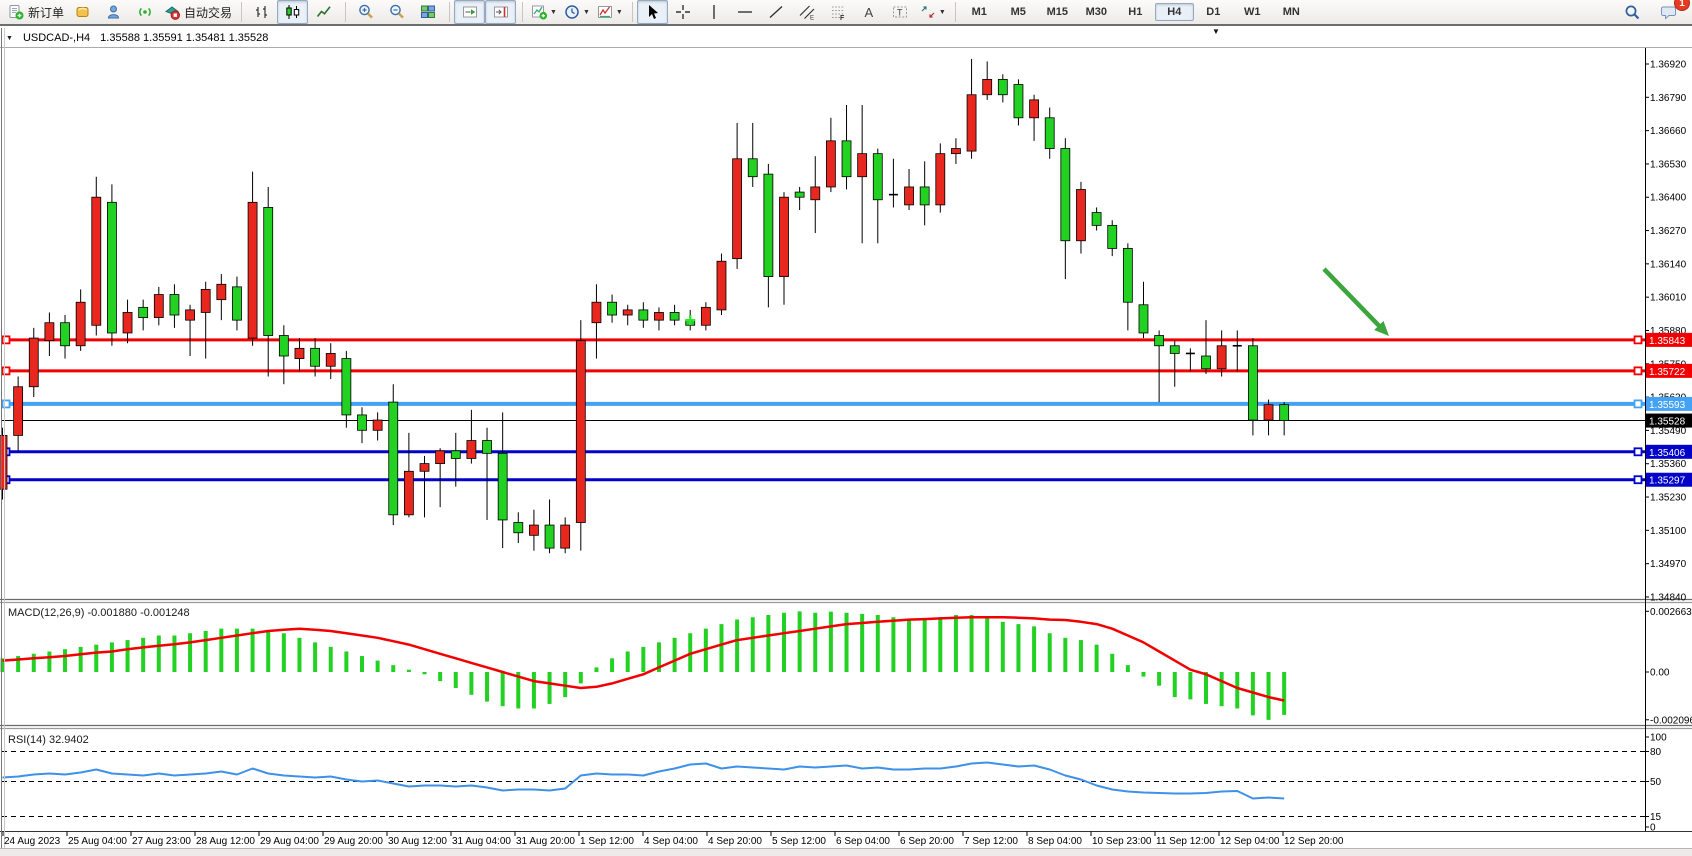 Image resolution: width=1692 pixels, height=856 pixels. Describe the element at coordinates (1668, 231) in the screenshot. I see `price-tick-label: 1.36270` at that location.